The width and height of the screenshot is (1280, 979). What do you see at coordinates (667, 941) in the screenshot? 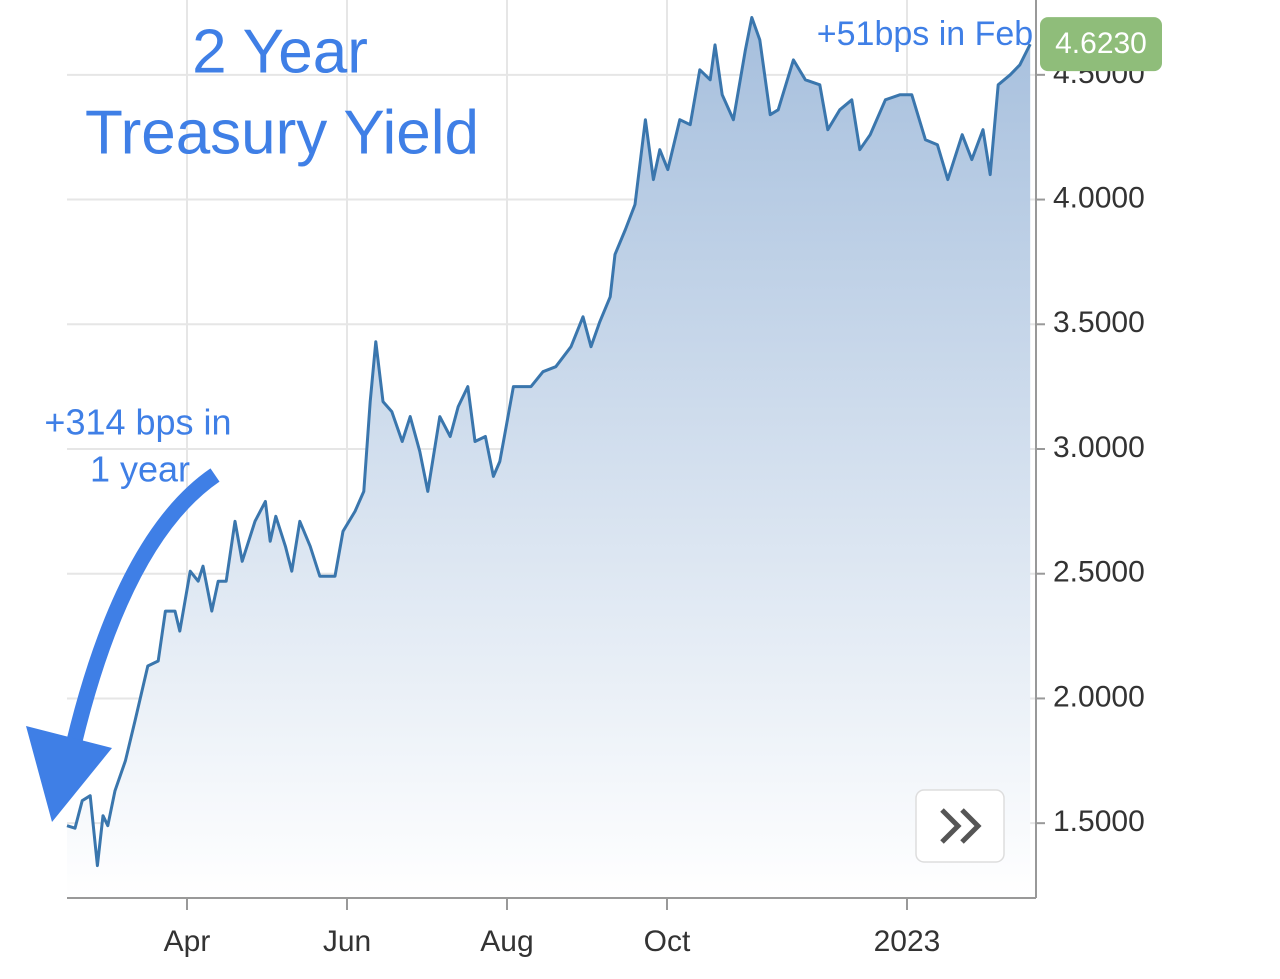
I see `x-tick-label: Oct` at bounding box center [667, 941].